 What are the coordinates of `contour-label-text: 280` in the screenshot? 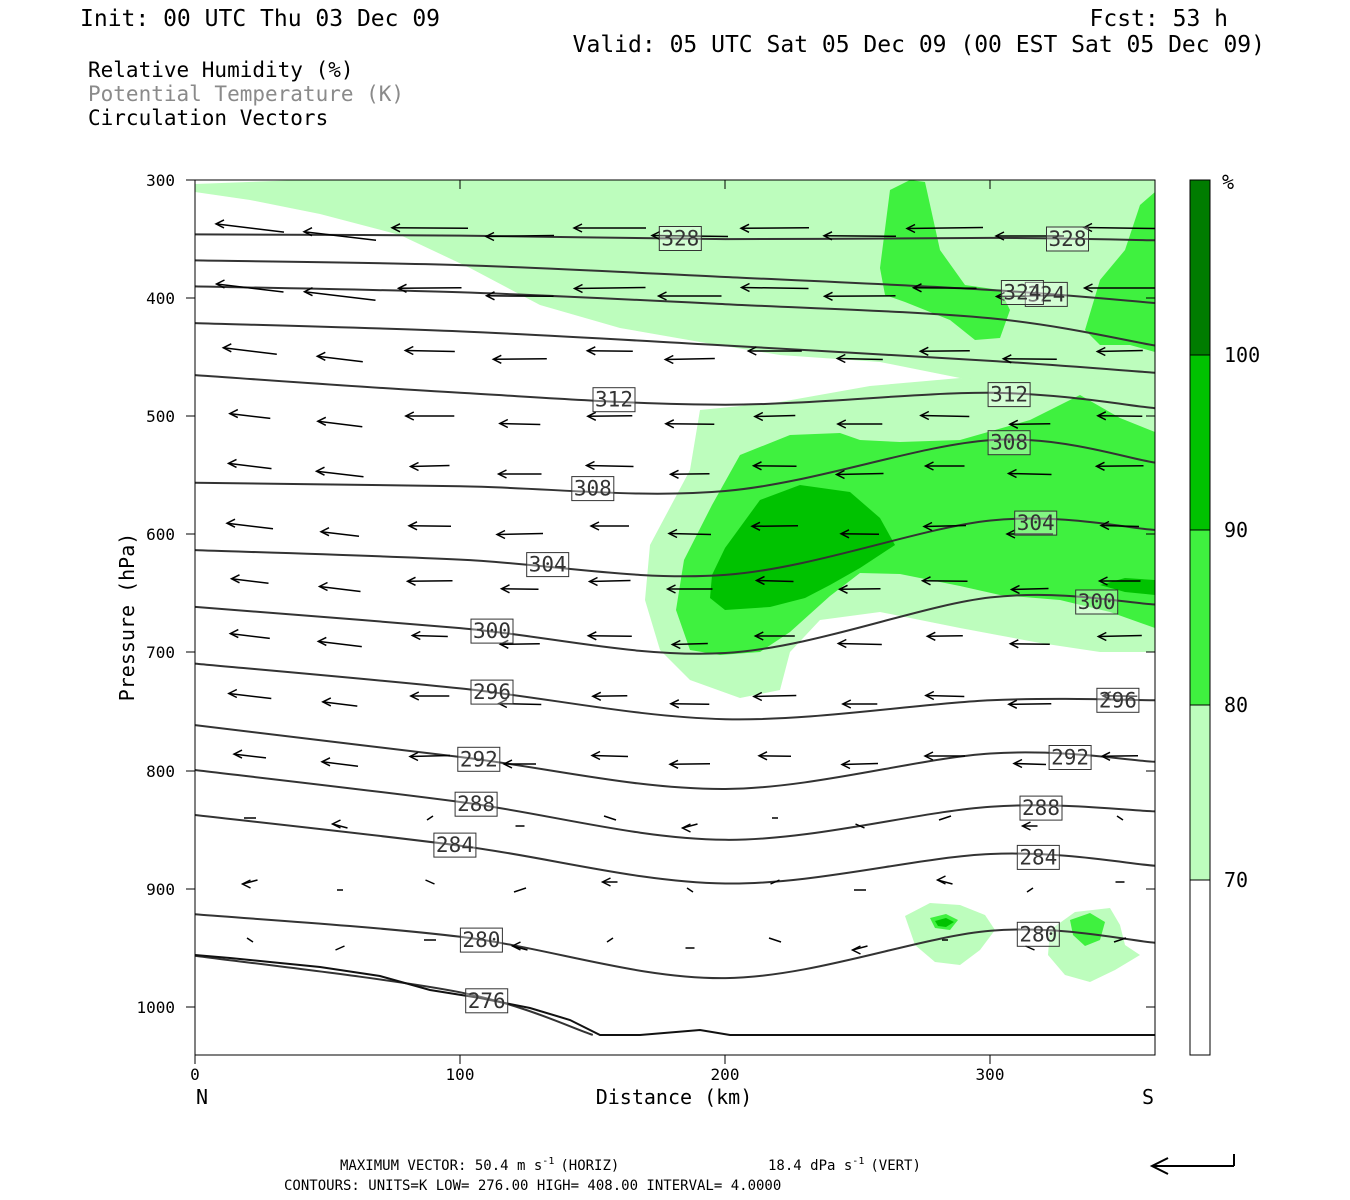 It's located at (481, 940).